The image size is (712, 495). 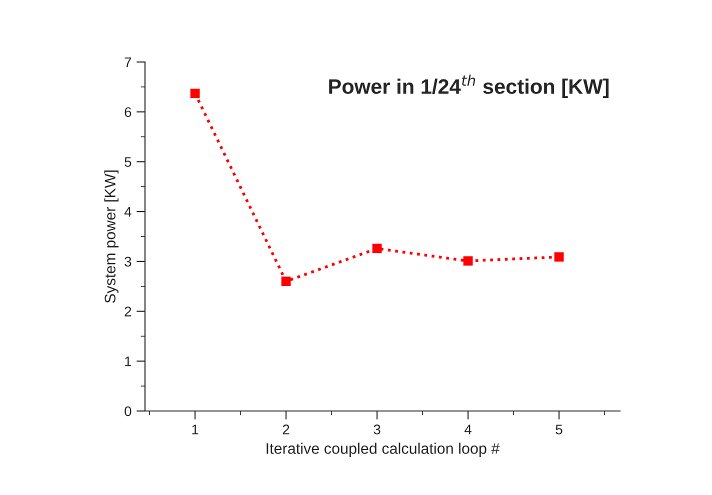 What do you see at coordinates (469, 86) in the screenshot?
I see `text: Power in 1/24$^{th}$ section [KW]` at bounding box center [469, 86].